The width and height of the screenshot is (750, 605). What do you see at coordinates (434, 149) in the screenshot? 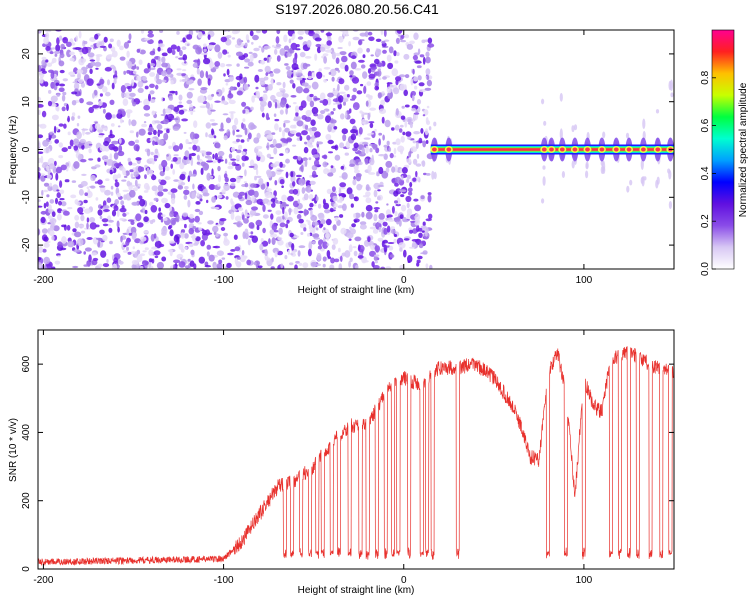
I see `spectrogram-burst-node-core` at bounding box center [434, 149].